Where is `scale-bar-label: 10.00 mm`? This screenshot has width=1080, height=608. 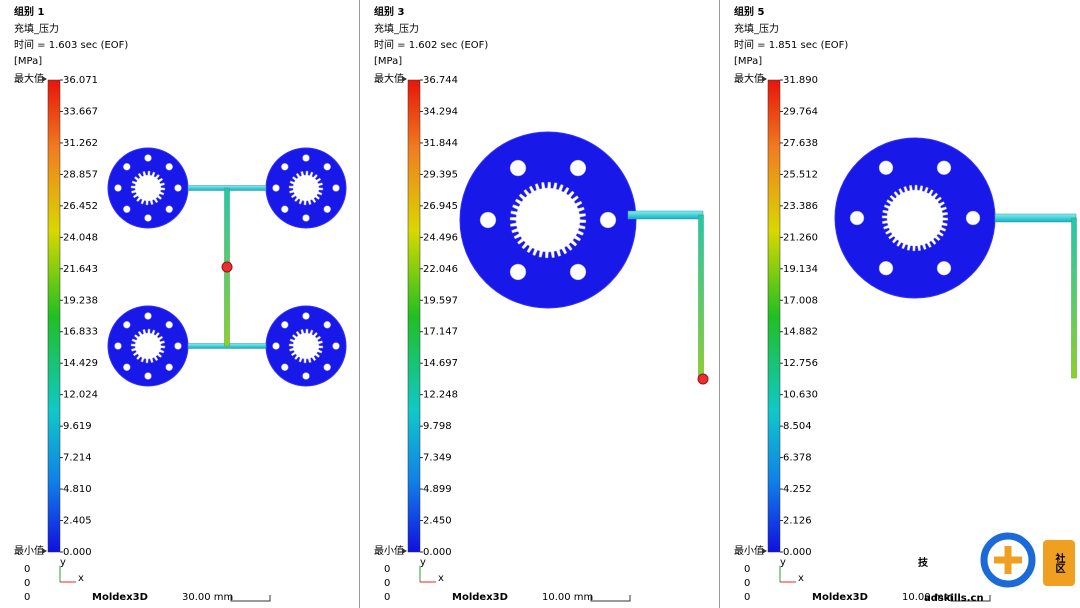
scale-bar-label: 10.00 mm is located at coordinates (567, 597).